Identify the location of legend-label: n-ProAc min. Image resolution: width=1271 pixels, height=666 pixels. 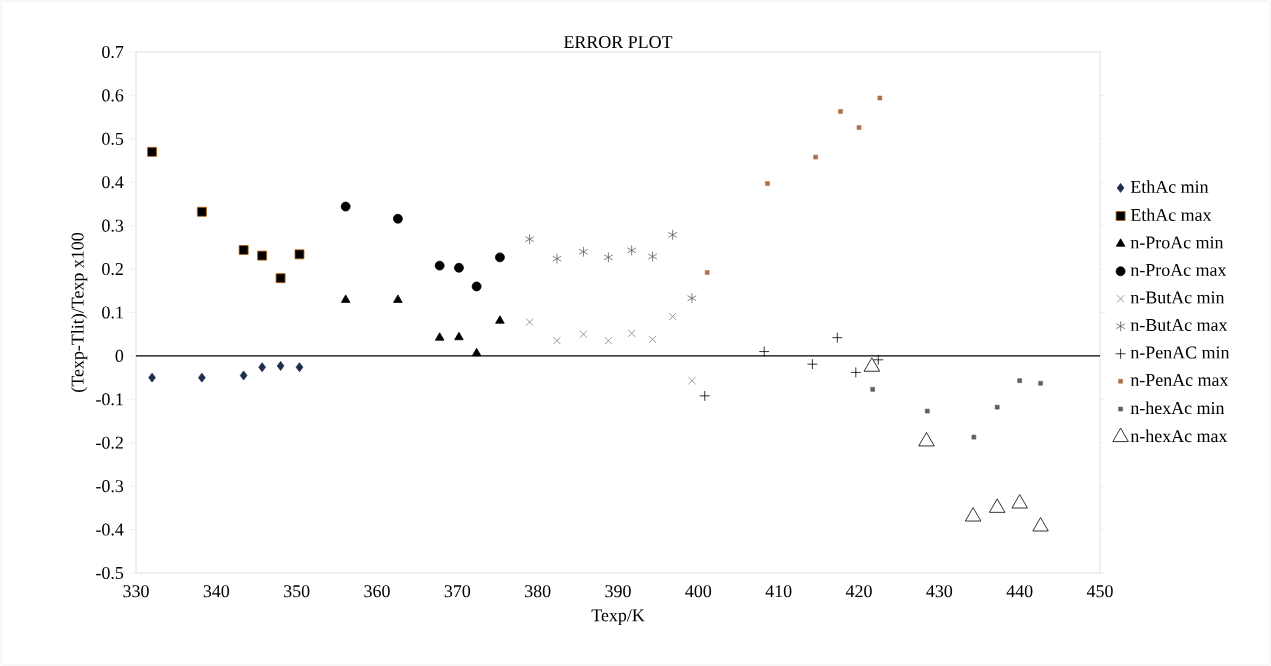
(1177, 242).